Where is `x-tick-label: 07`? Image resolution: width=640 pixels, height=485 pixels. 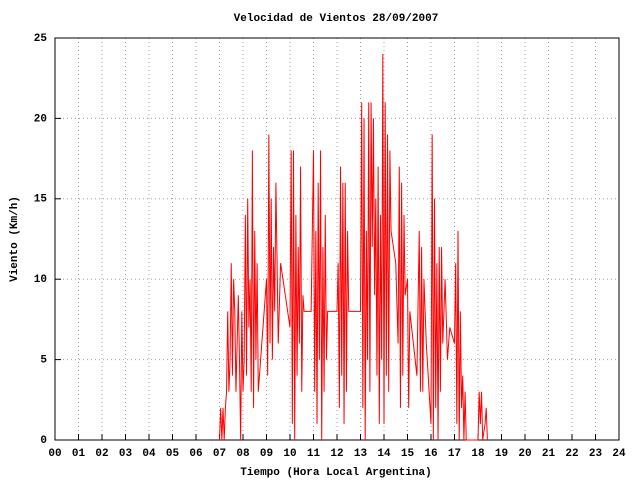
x-tick-label: 07 is located at coordinates (219, 454).